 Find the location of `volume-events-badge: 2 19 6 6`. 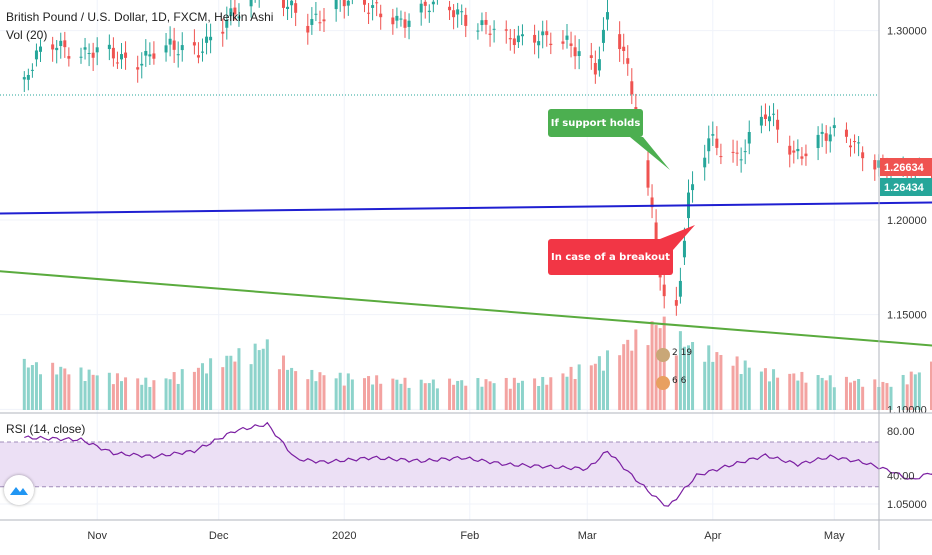

volume-events-badge: 2 19 6 6 is located at coordinates (678, 377).